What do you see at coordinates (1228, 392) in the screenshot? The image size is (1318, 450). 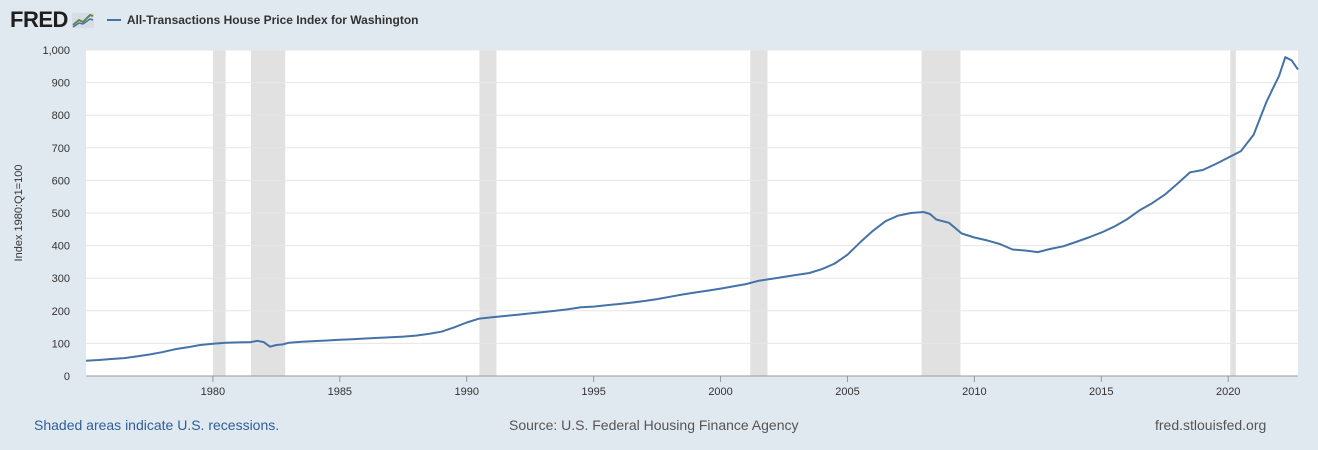 I see `x-tick-label: 2020` at bounding box center [1228, 392].